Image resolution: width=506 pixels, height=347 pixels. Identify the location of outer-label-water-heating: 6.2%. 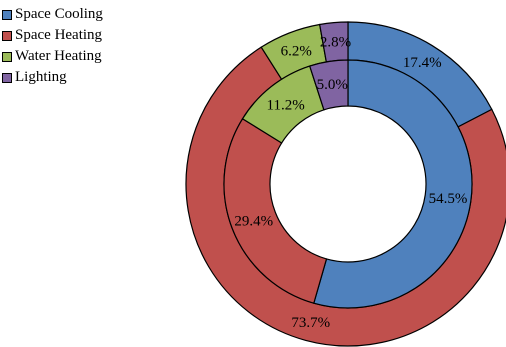
(296, 52).